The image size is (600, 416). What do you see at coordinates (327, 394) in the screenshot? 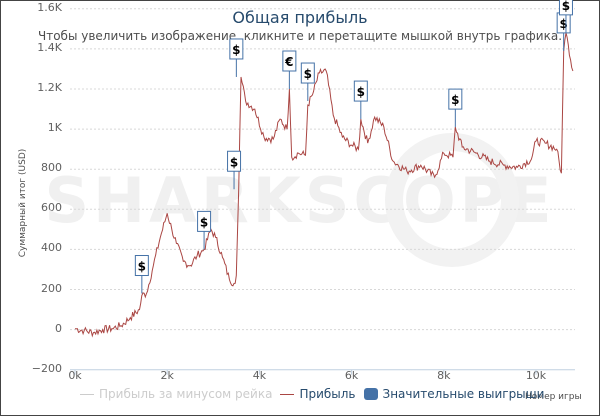
I see `legend-label: Прибыль` at bounding box center [327, 394].